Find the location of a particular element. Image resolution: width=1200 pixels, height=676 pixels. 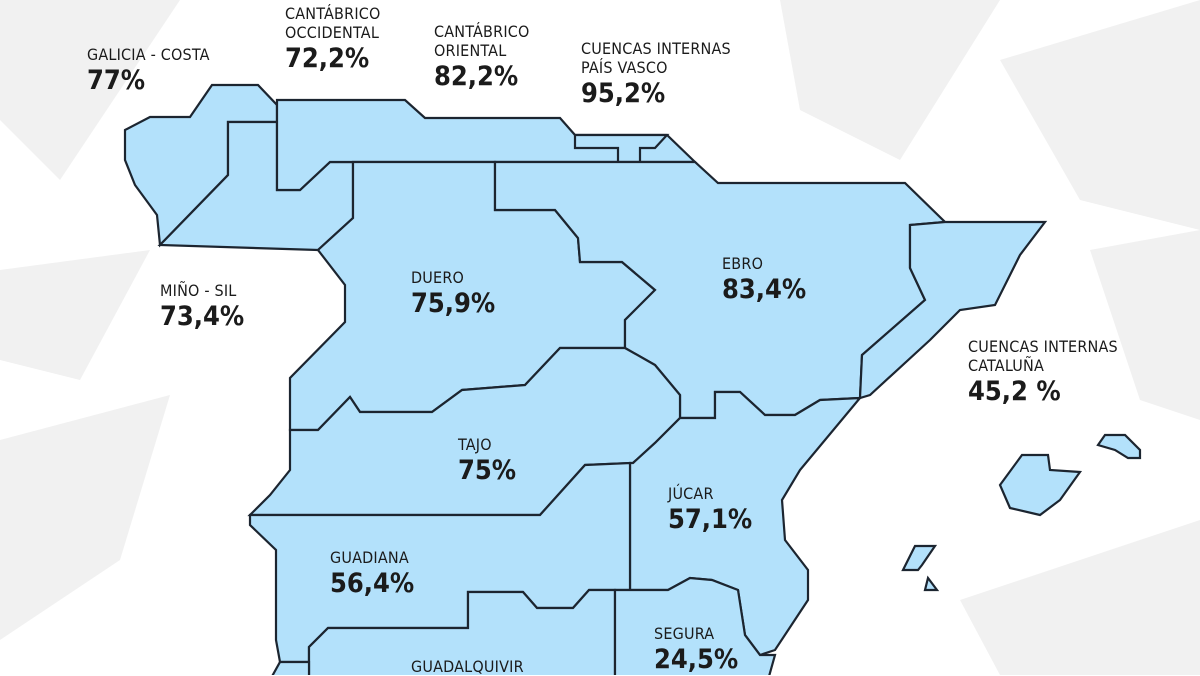

label-cantabrico-occidental: CANTÁBRICO OCCIDENTAL 72,2% is located at coordinates (333, 38).